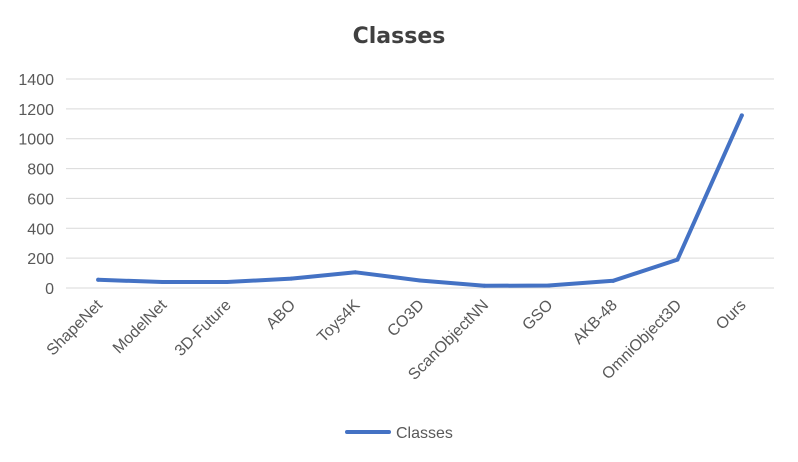 Image resolution: width=798 pixels, height=462 pixels. What do you see at coordinates (40, 229) in the screenshot?
I see `y-tick-label-400: 400` at bounding box center [40, 229].